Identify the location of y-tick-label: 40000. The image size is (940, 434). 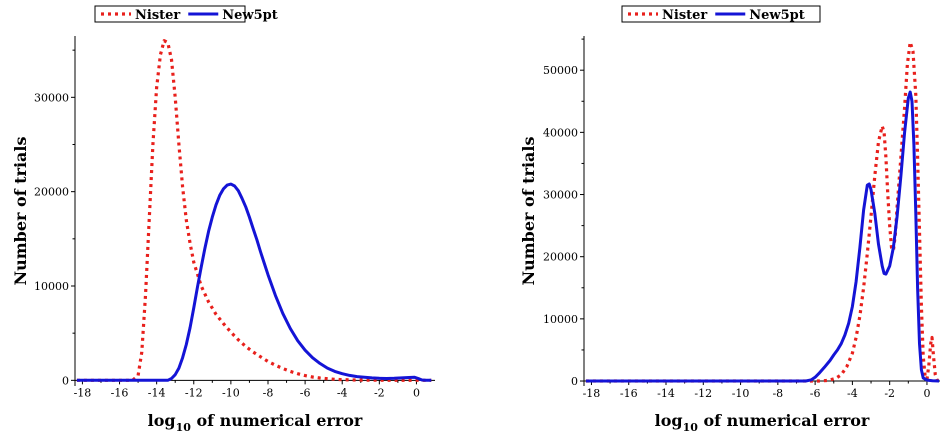
(560, 132).